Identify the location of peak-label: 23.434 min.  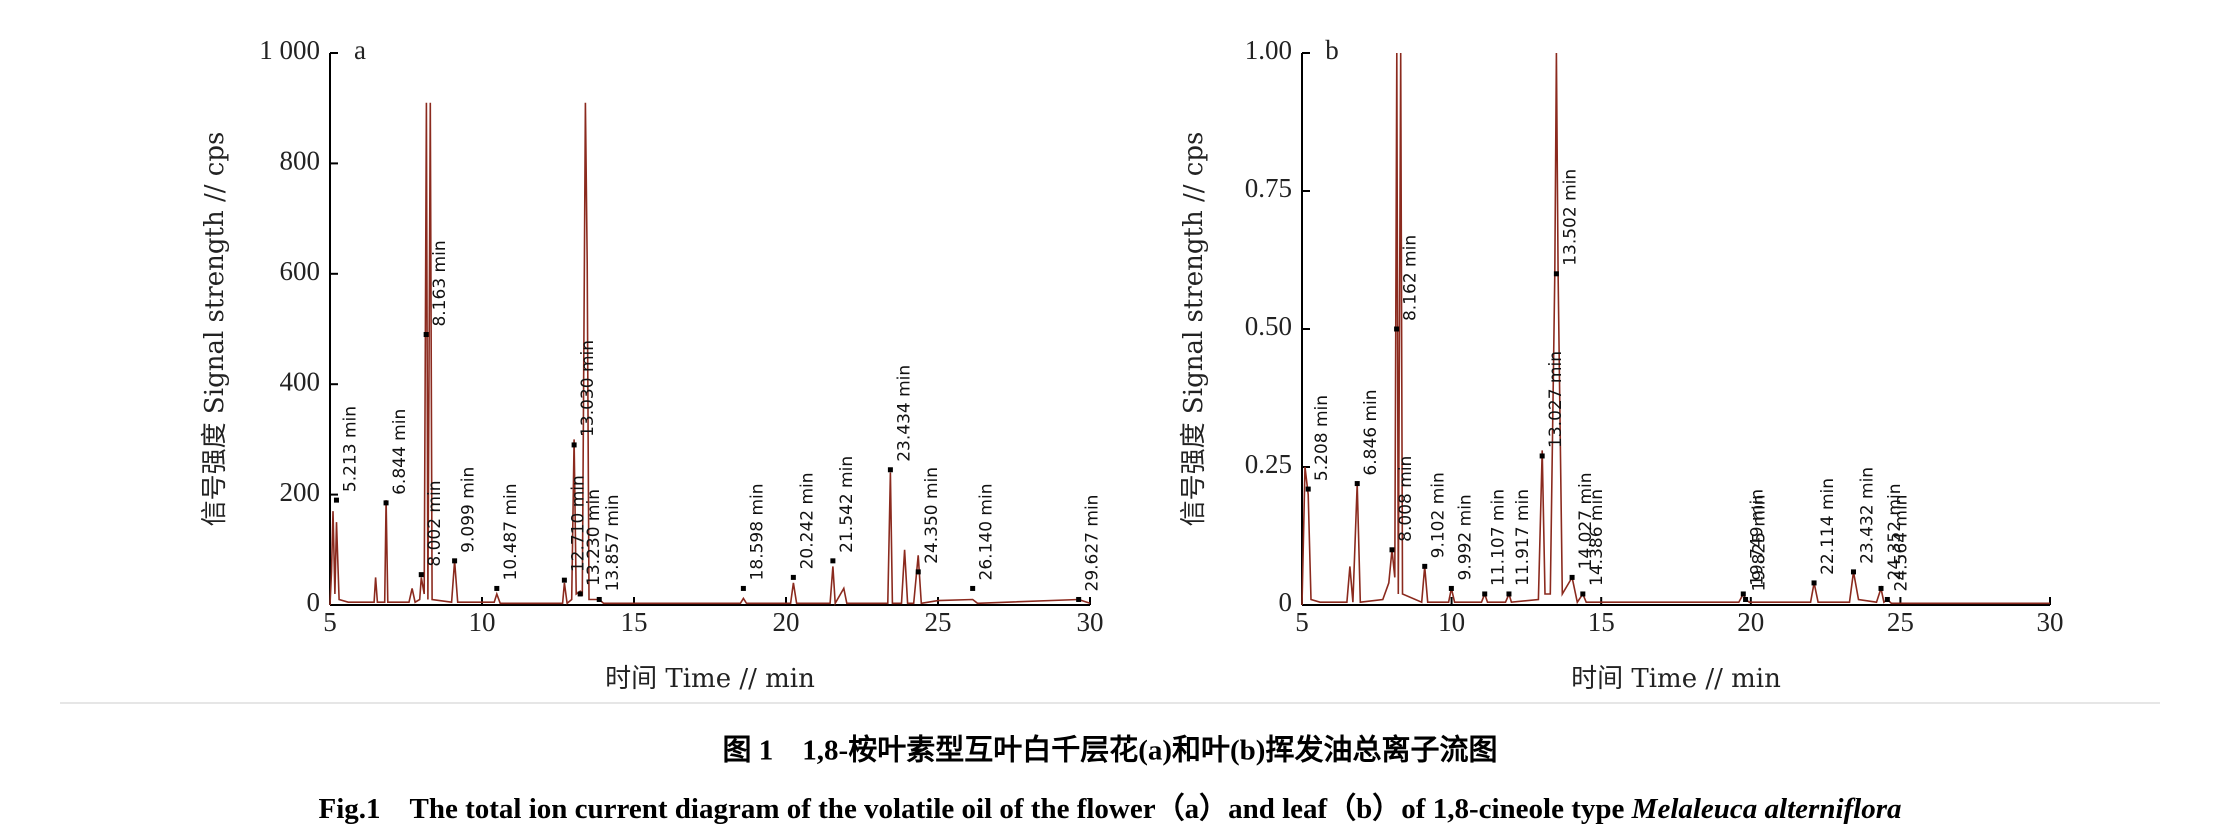
(904, 413).